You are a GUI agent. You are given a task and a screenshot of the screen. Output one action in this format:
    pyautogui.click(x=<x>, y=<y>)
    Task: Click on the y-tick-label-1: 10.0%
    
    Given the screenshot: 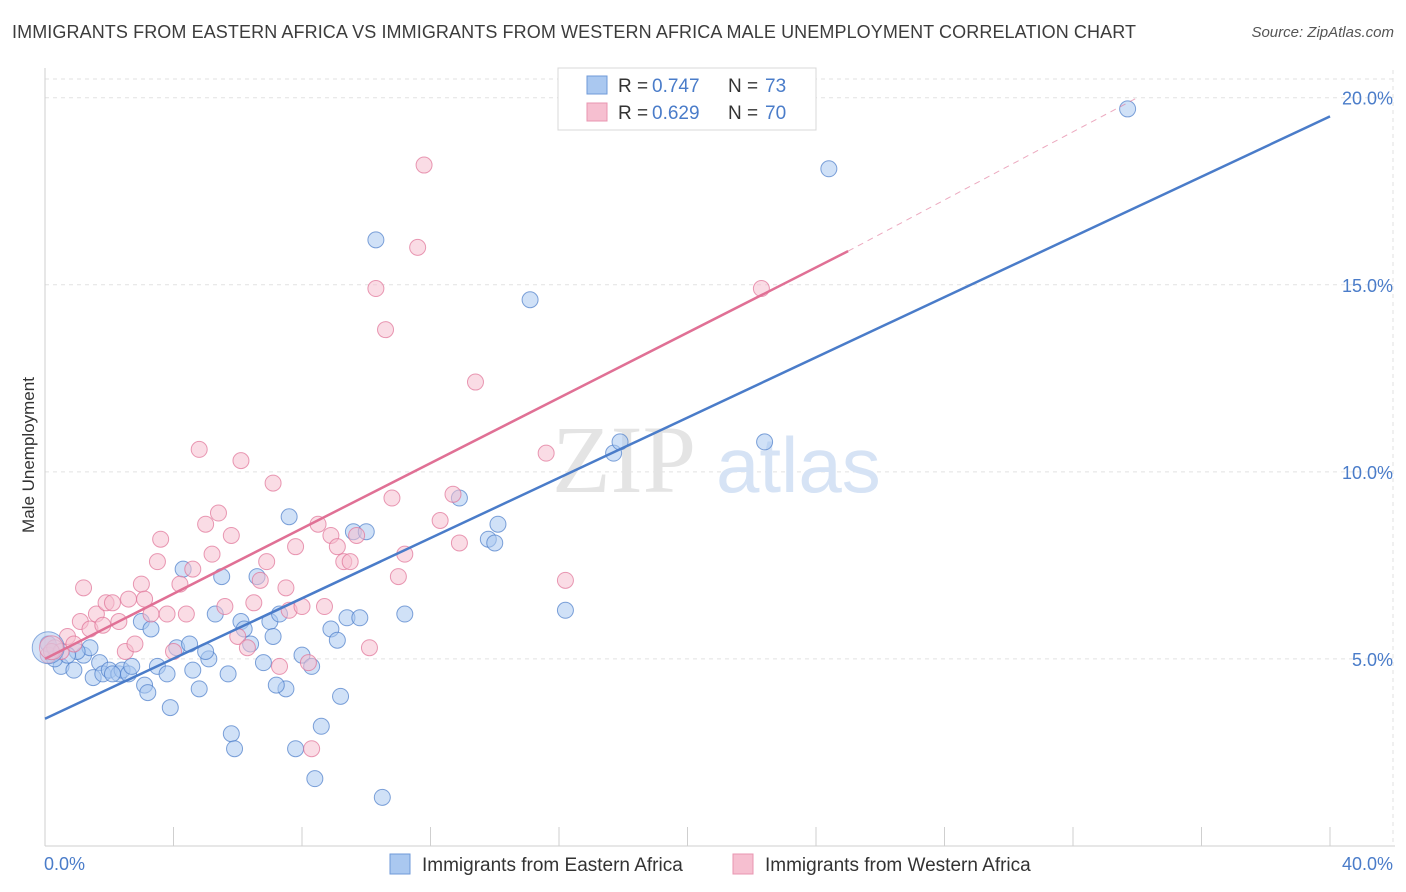 What is the action you would take?
    pyautogui.click(x=1367, y=473)
    